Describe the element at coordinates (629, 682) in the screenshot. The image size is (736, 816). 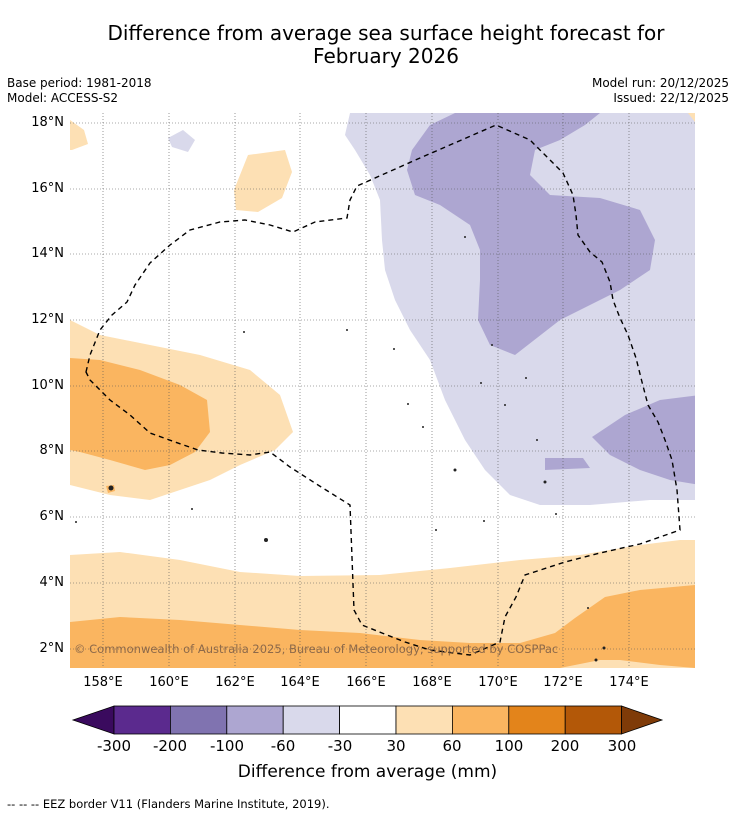
I see `lon-label-174: 174°E` at that location.